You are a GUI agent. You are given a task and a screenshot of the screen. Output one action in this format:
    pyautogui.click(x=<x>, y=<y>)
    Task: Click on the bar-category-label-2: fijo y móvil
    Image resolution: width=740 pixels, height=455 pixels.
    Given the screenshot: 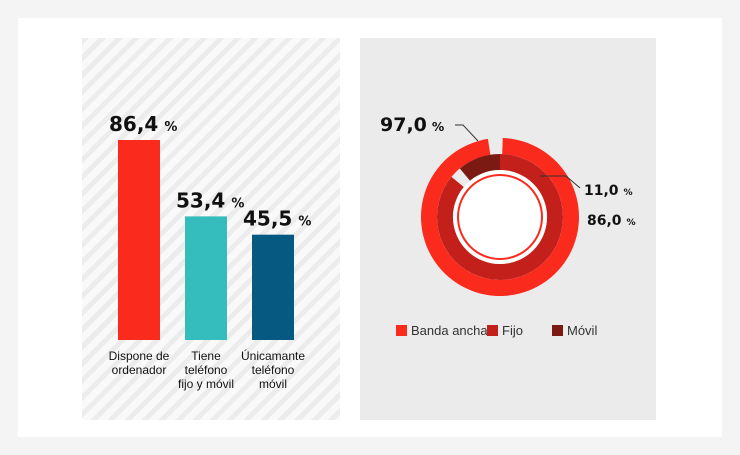 What is the action you would take?
    pyautogui.click(x=206, y=384)
    